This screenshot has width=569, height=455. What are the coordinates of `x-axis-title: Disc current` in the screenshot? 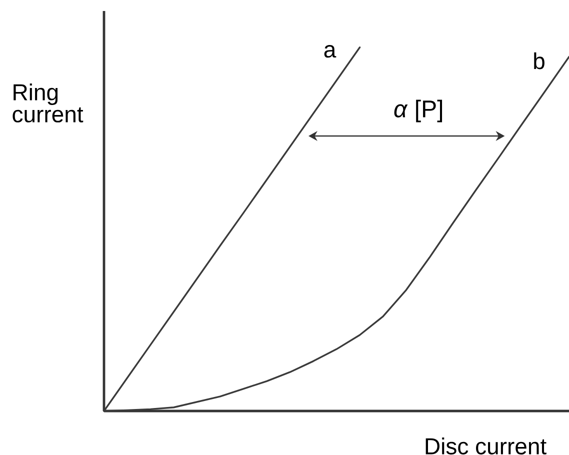 It's located at (486, 446).